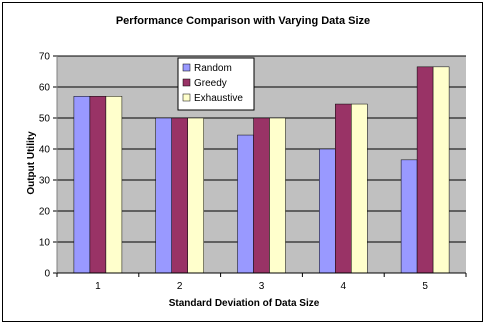  What do you see at coordinates (45, 88) in the screenshot?
I see `y-tick-label: 60` at bounding box center [45, 88].